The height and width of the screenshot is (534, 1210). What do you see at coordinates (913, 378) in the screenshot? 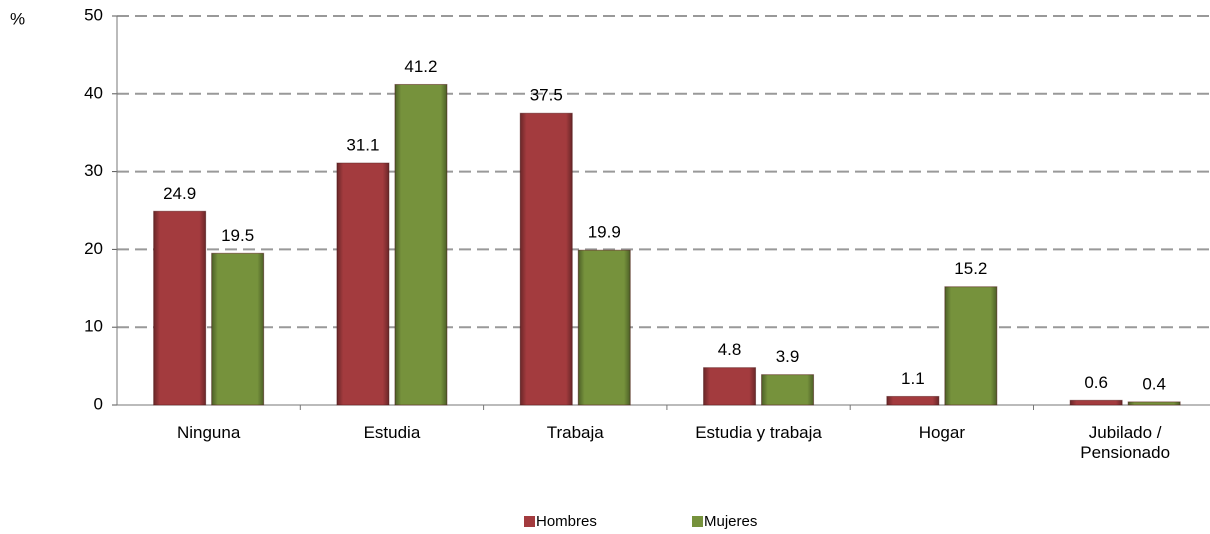
I see `value-label: 1.1` at bounding box center [913, 378].